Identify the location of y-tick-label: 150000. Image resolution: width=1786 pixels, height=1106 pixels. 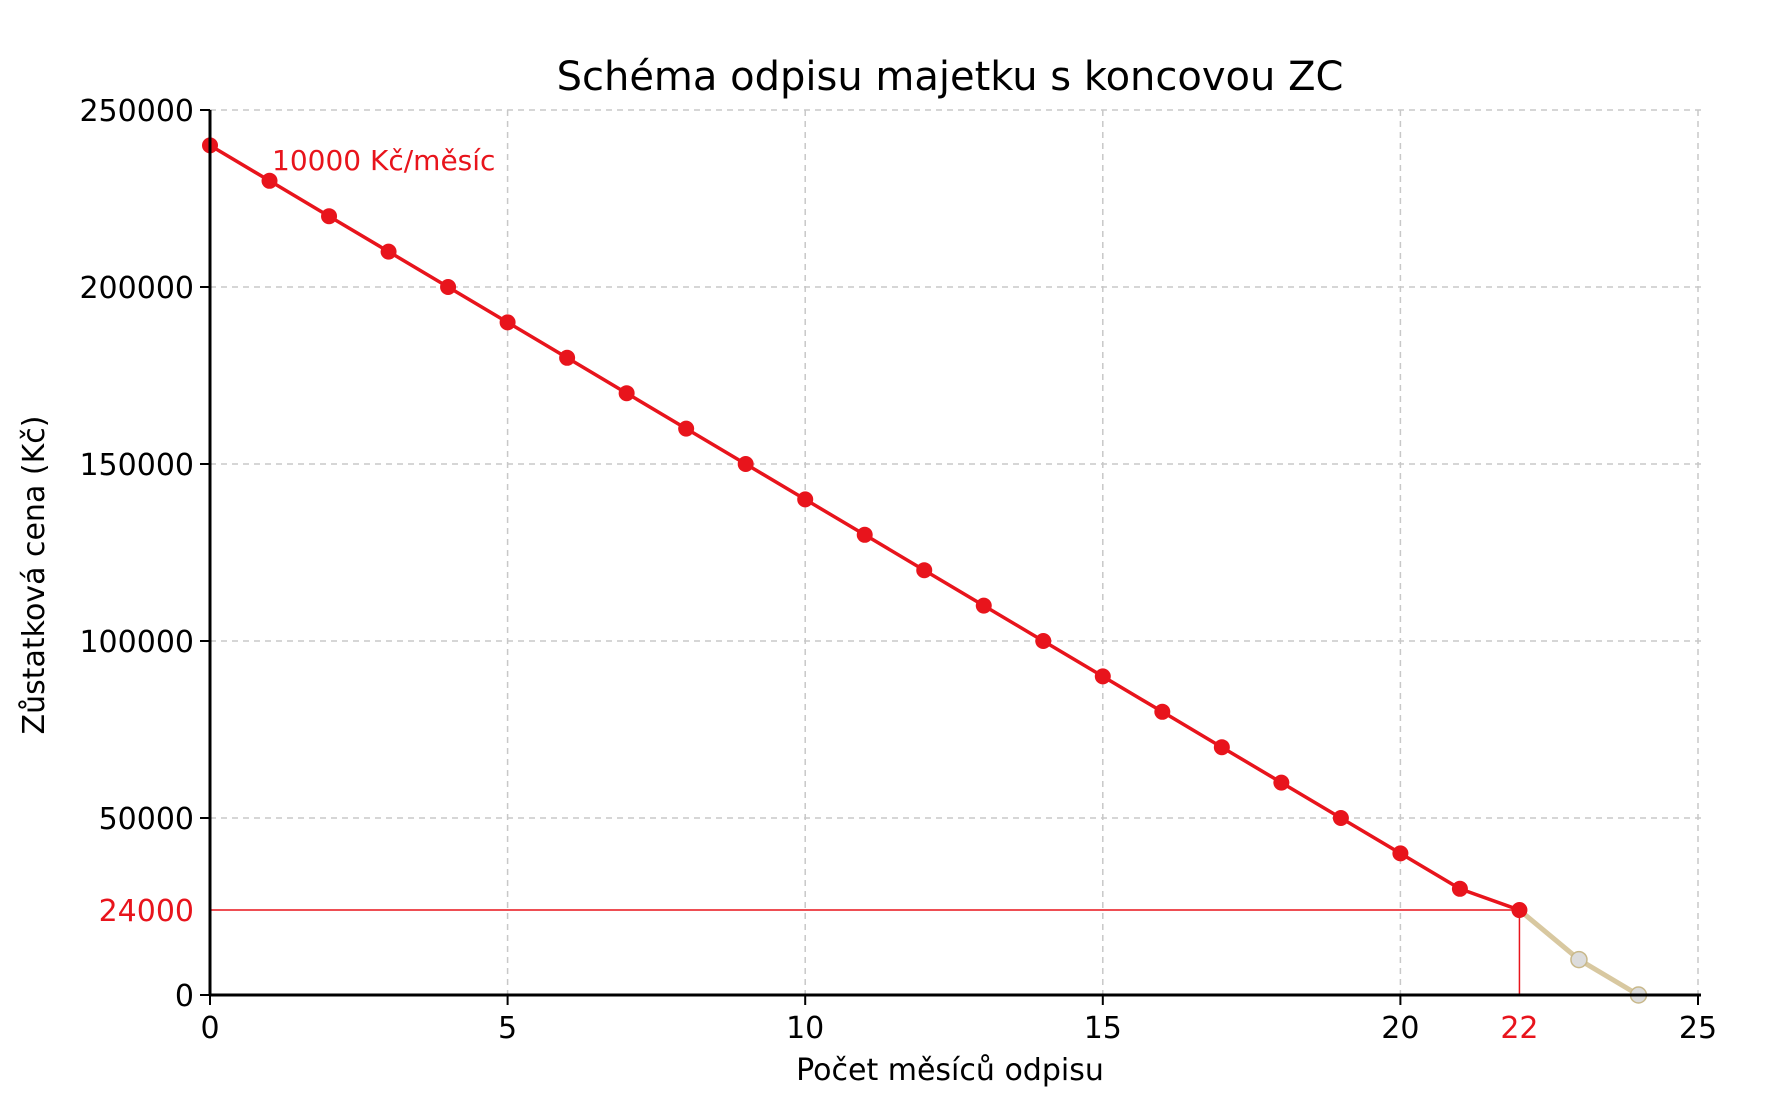
(136, 465).